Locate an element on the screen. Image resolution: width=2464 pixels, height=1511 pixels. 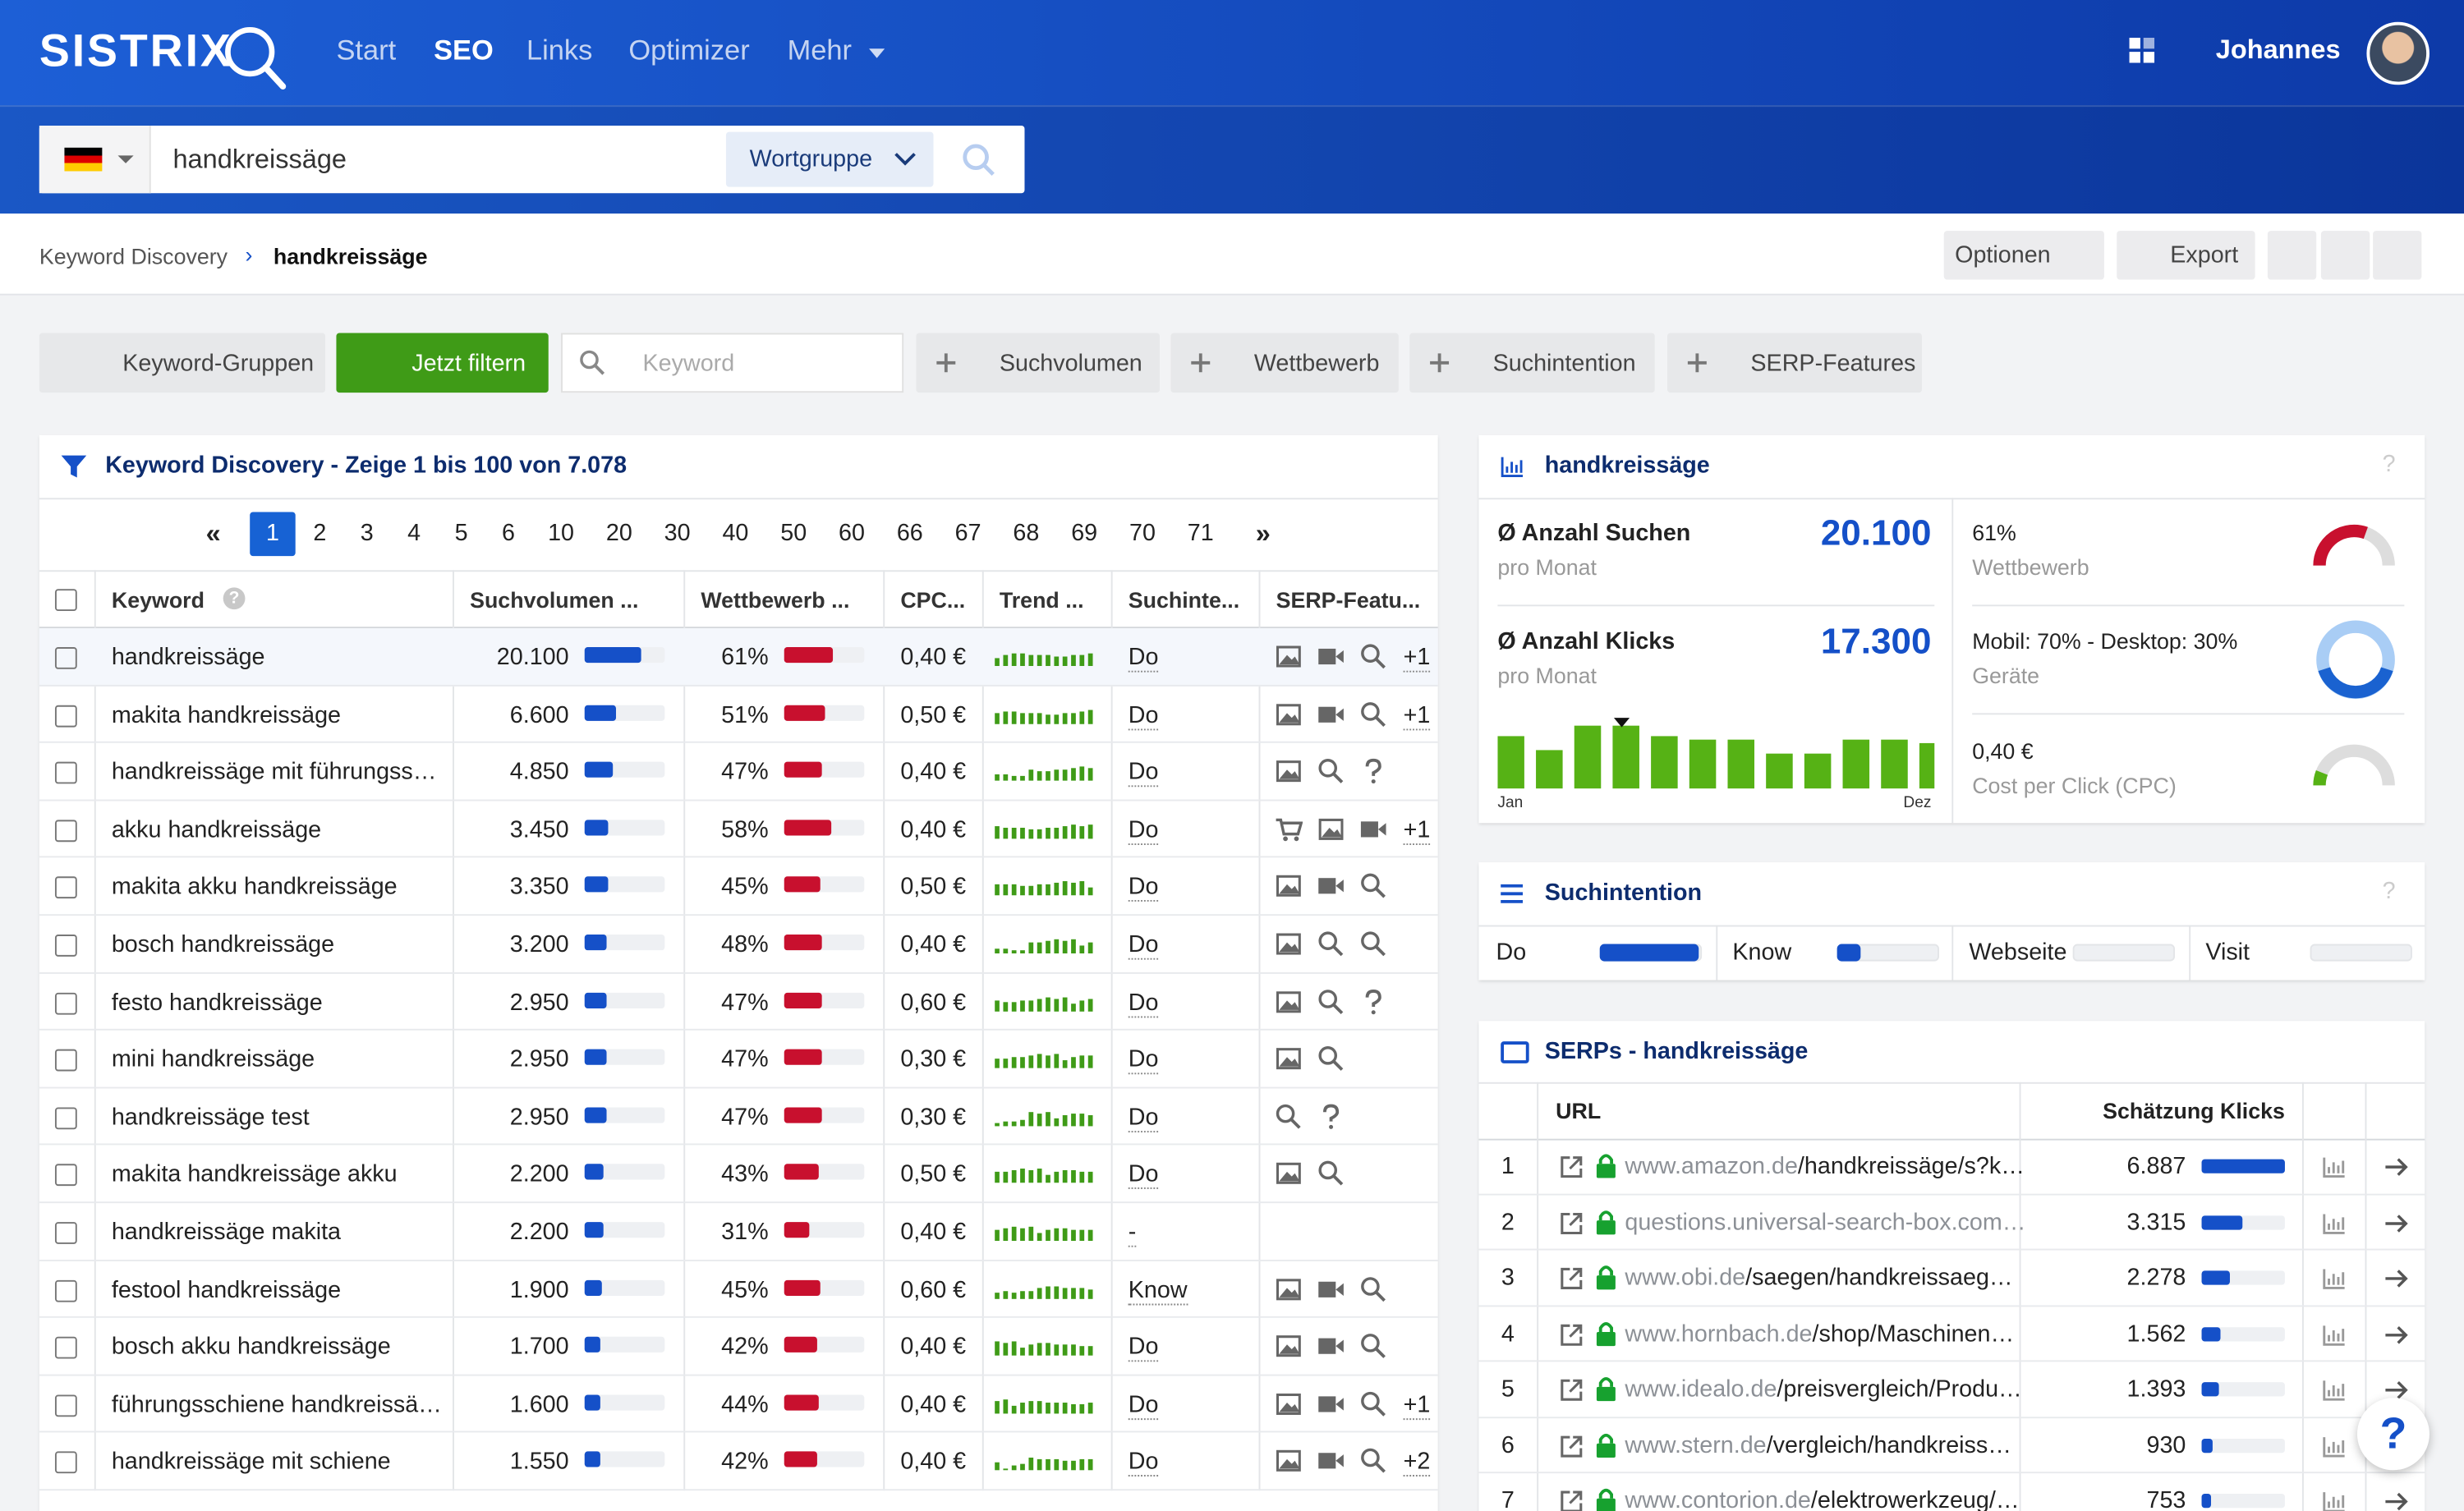
breadcrumb-link: Keyword Discovery is located at coordinates (133, 256).